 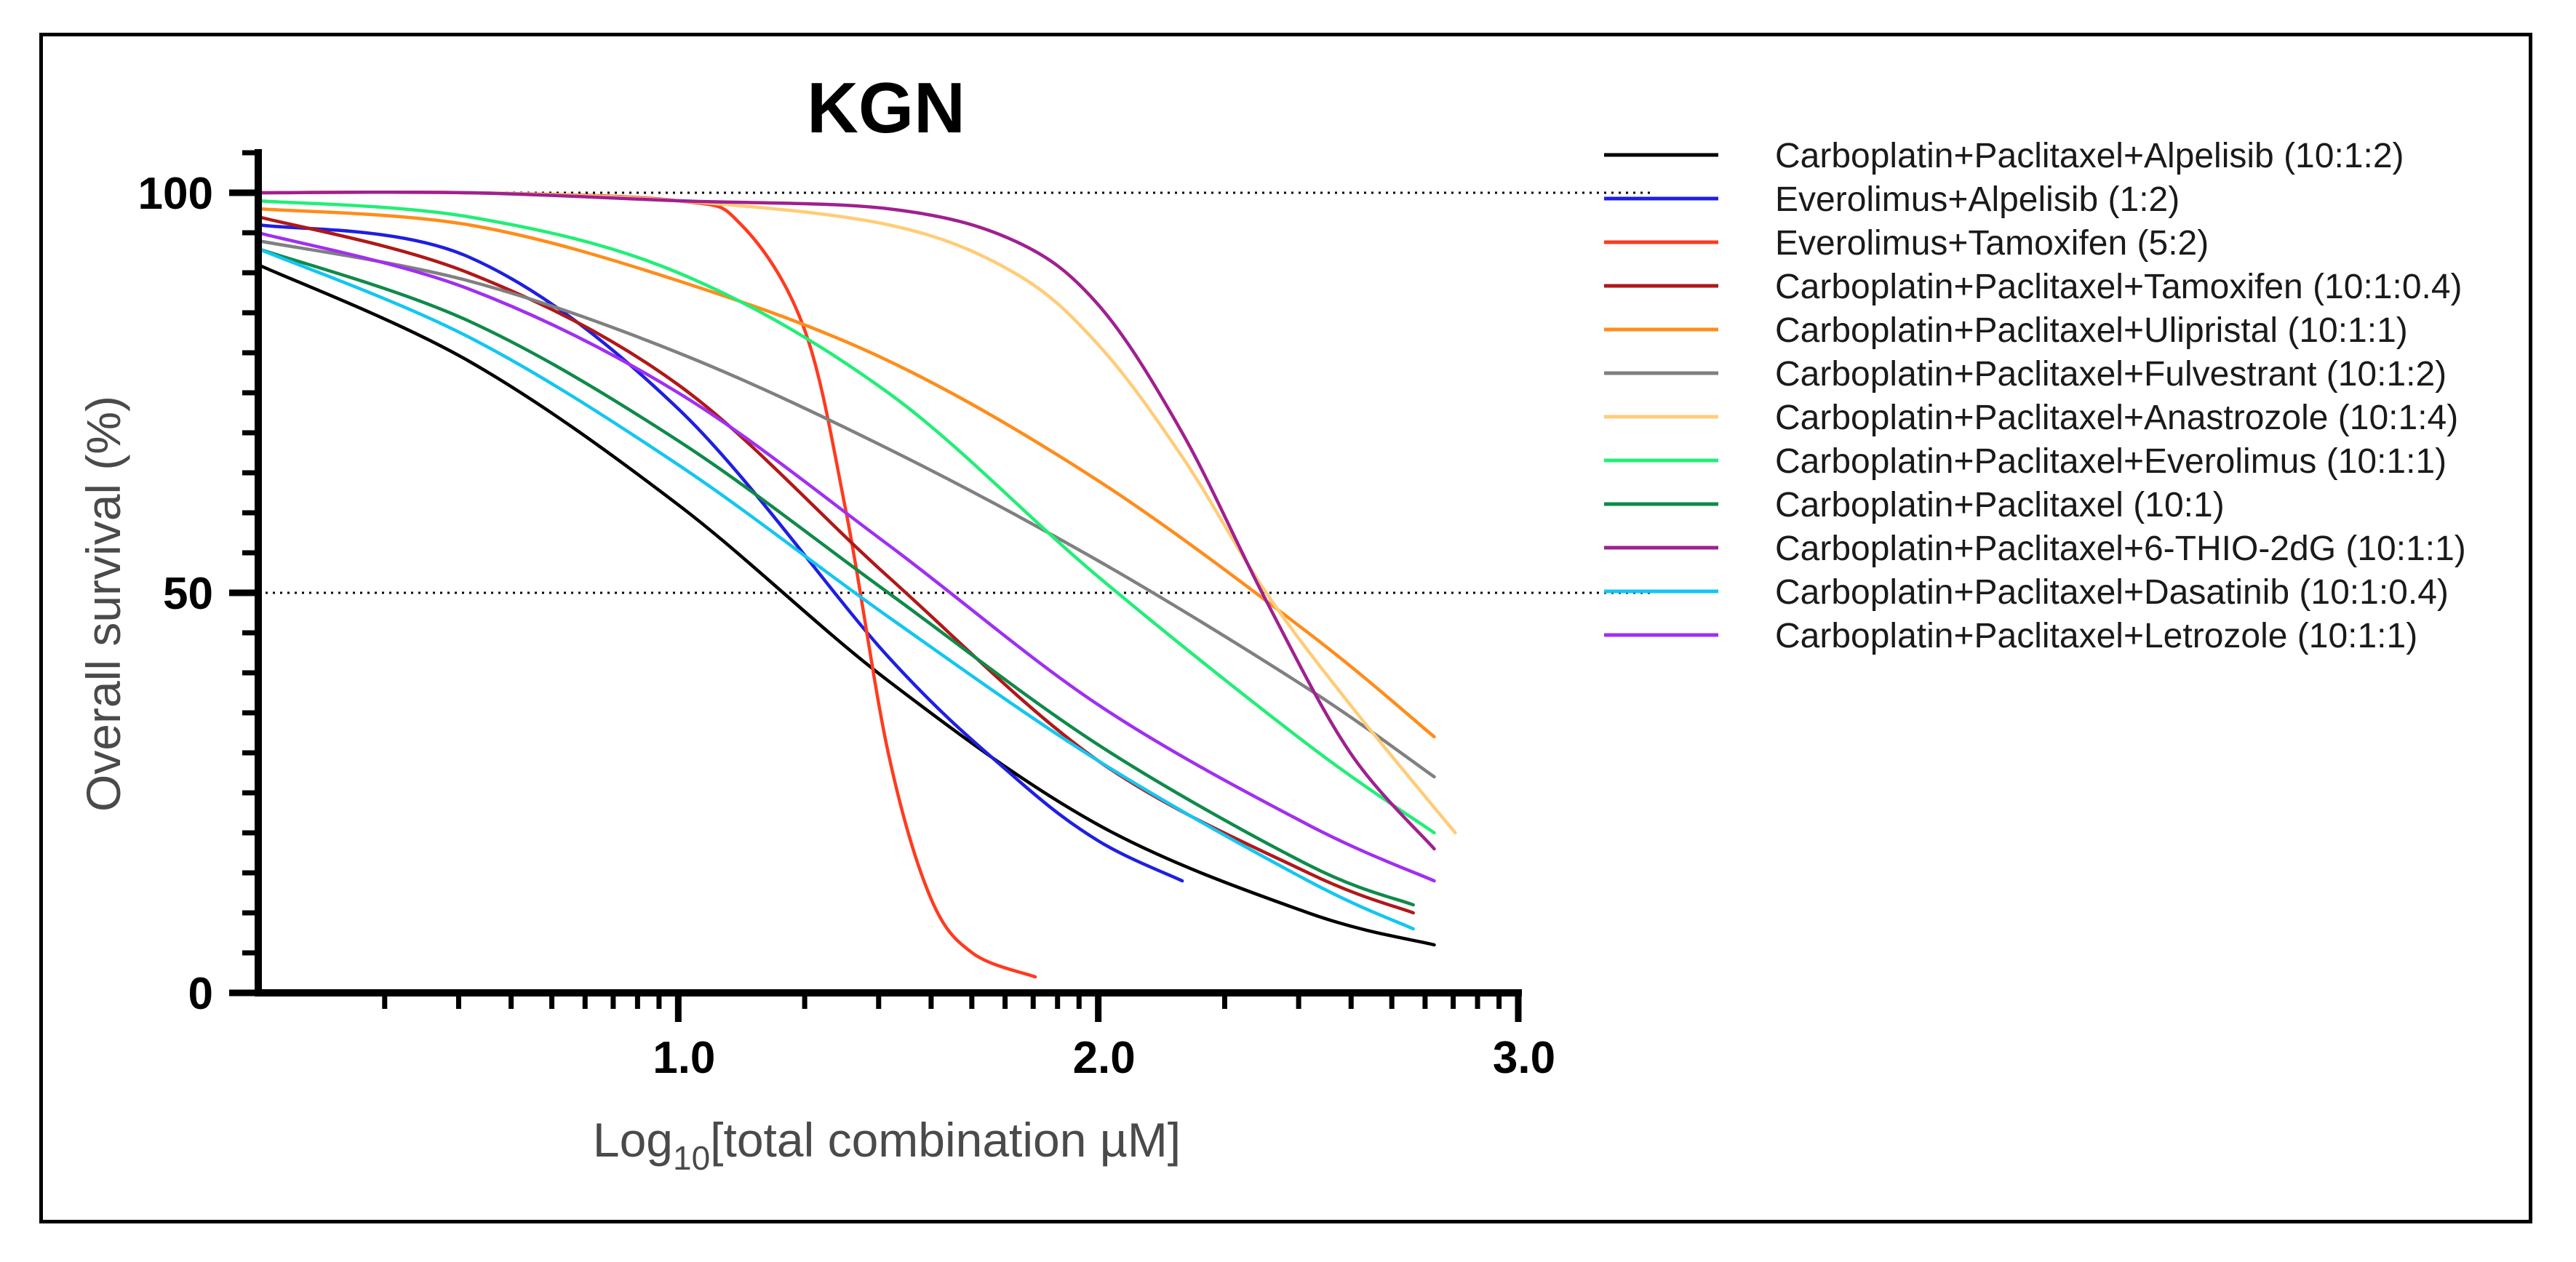 What do you see at coordinates (1992, 244) in the screenshot?
I see `legend-label-3: Everolimus+Tamoxifen (5:2)` at bounding box center [1992, 244].